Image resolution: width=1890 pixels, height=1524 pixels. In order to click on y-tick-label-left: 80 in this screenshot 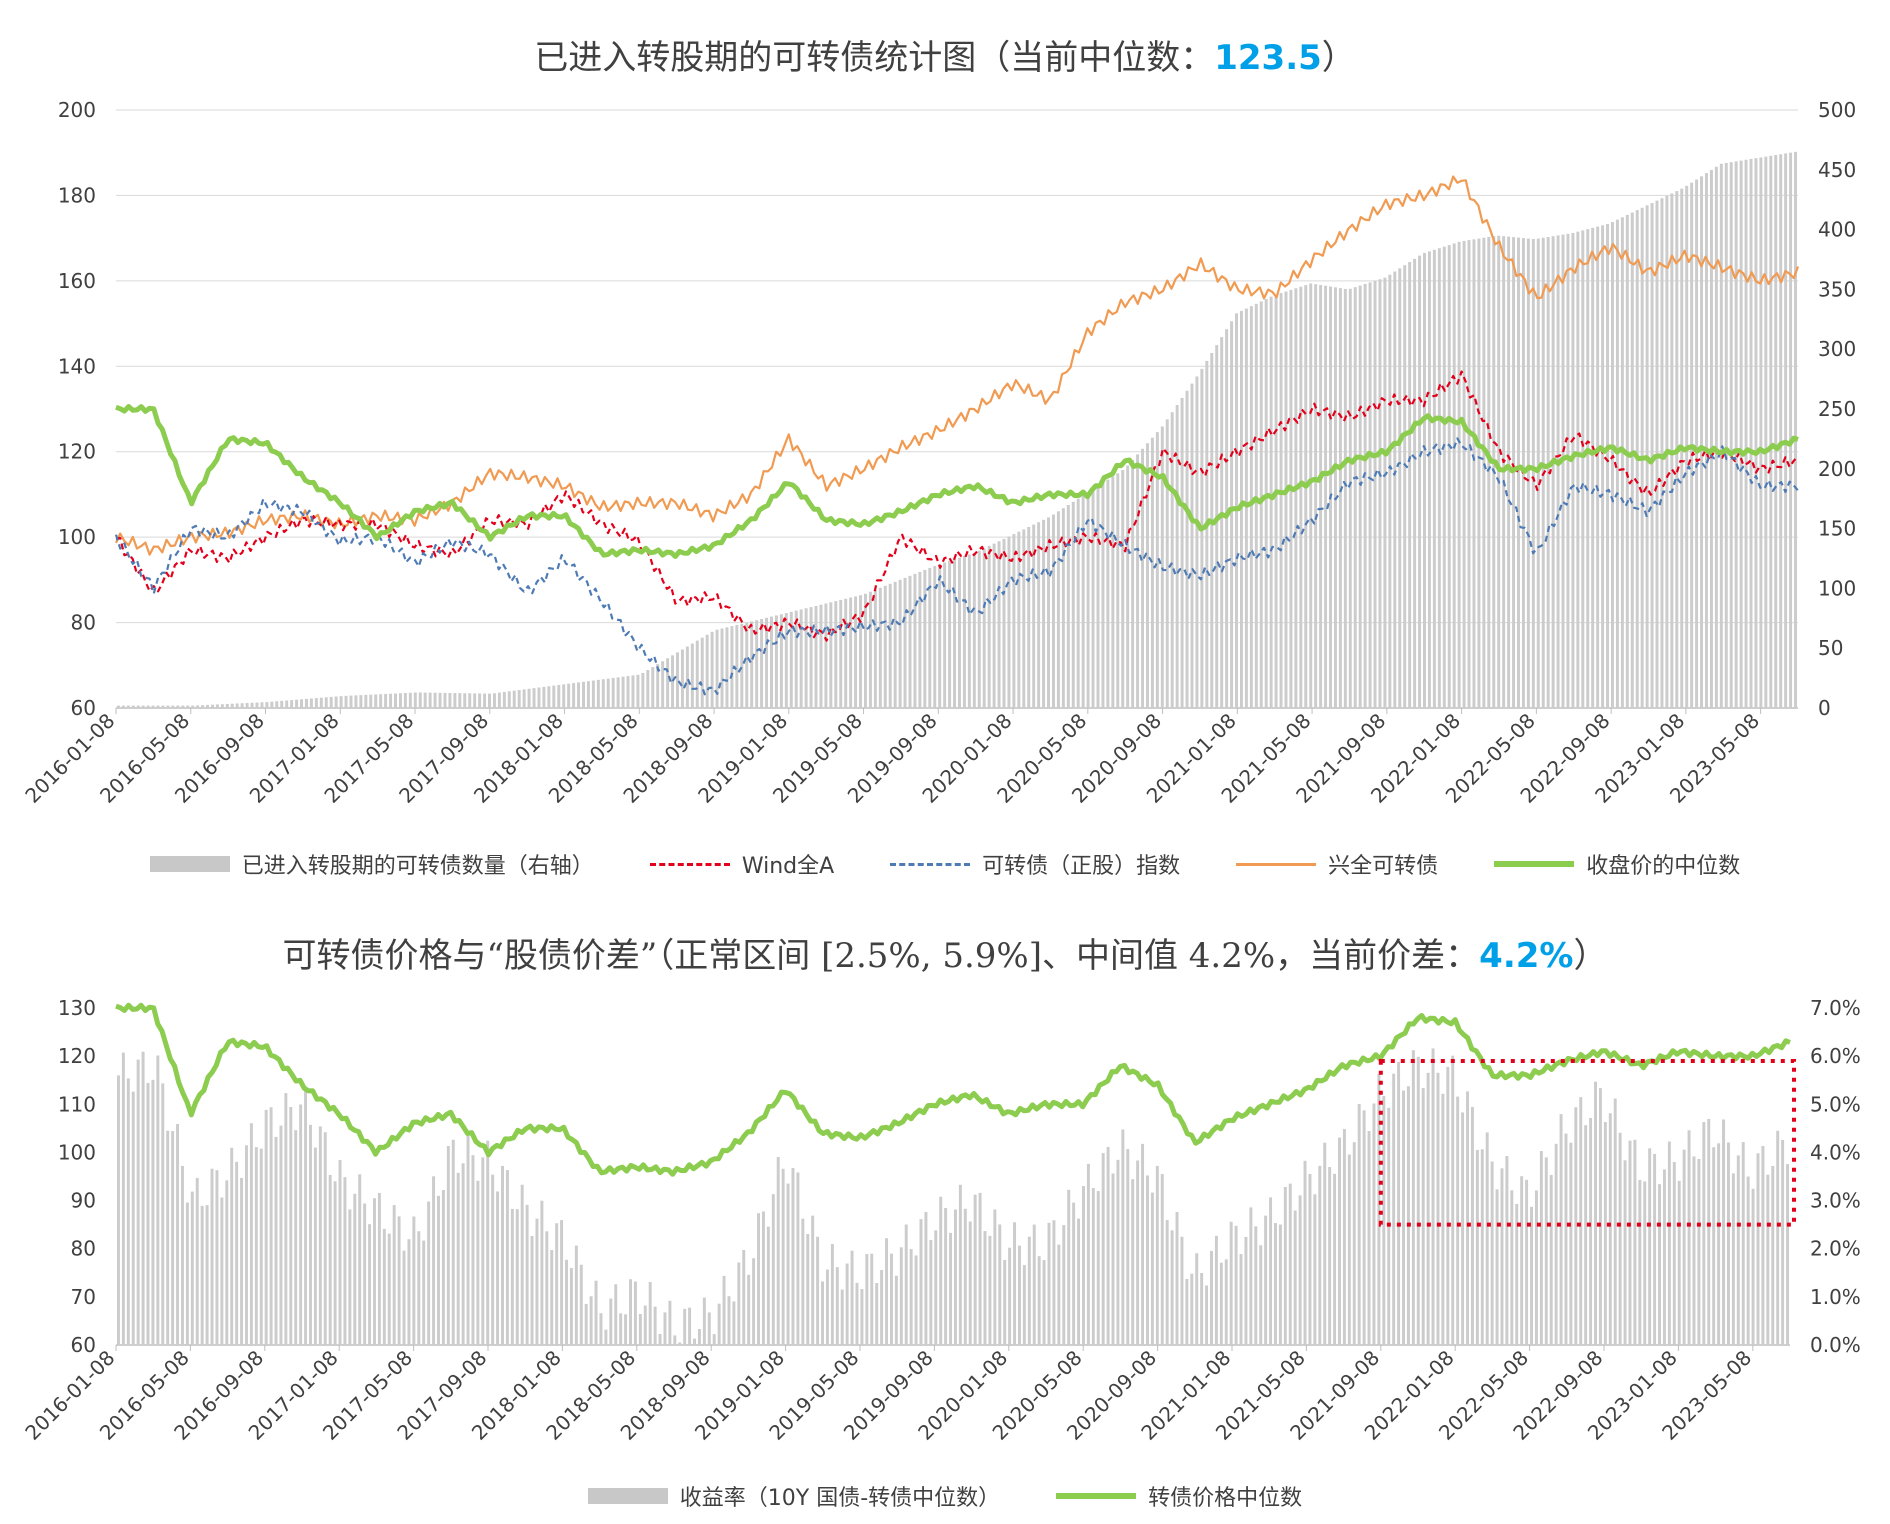, I will do `click(83, 623)`.